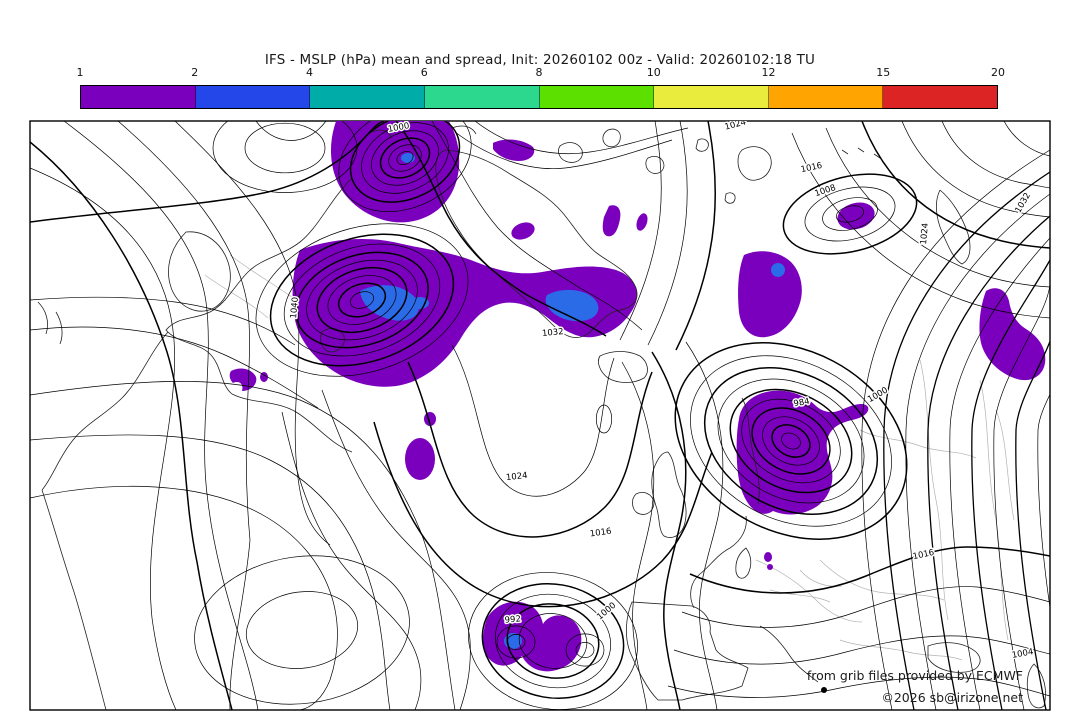 This screenshot has width=1080, height=718. I want to click on pressure-value-label: 984, so click(802, 403).